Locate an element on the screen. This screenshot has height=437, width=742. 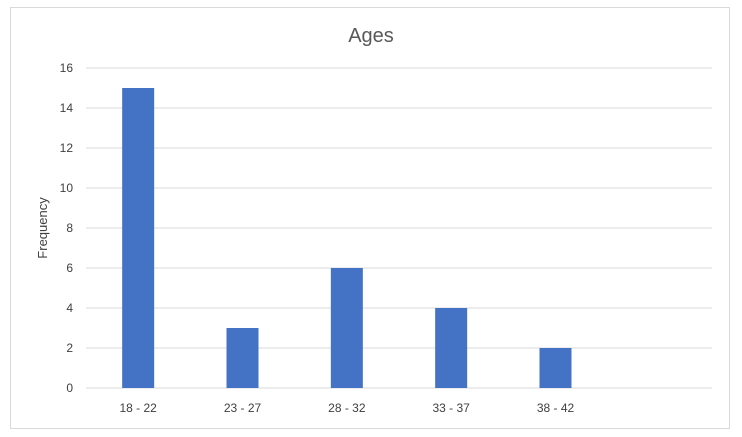
y-tick-label: 2 is located at coordinates (69, 348).